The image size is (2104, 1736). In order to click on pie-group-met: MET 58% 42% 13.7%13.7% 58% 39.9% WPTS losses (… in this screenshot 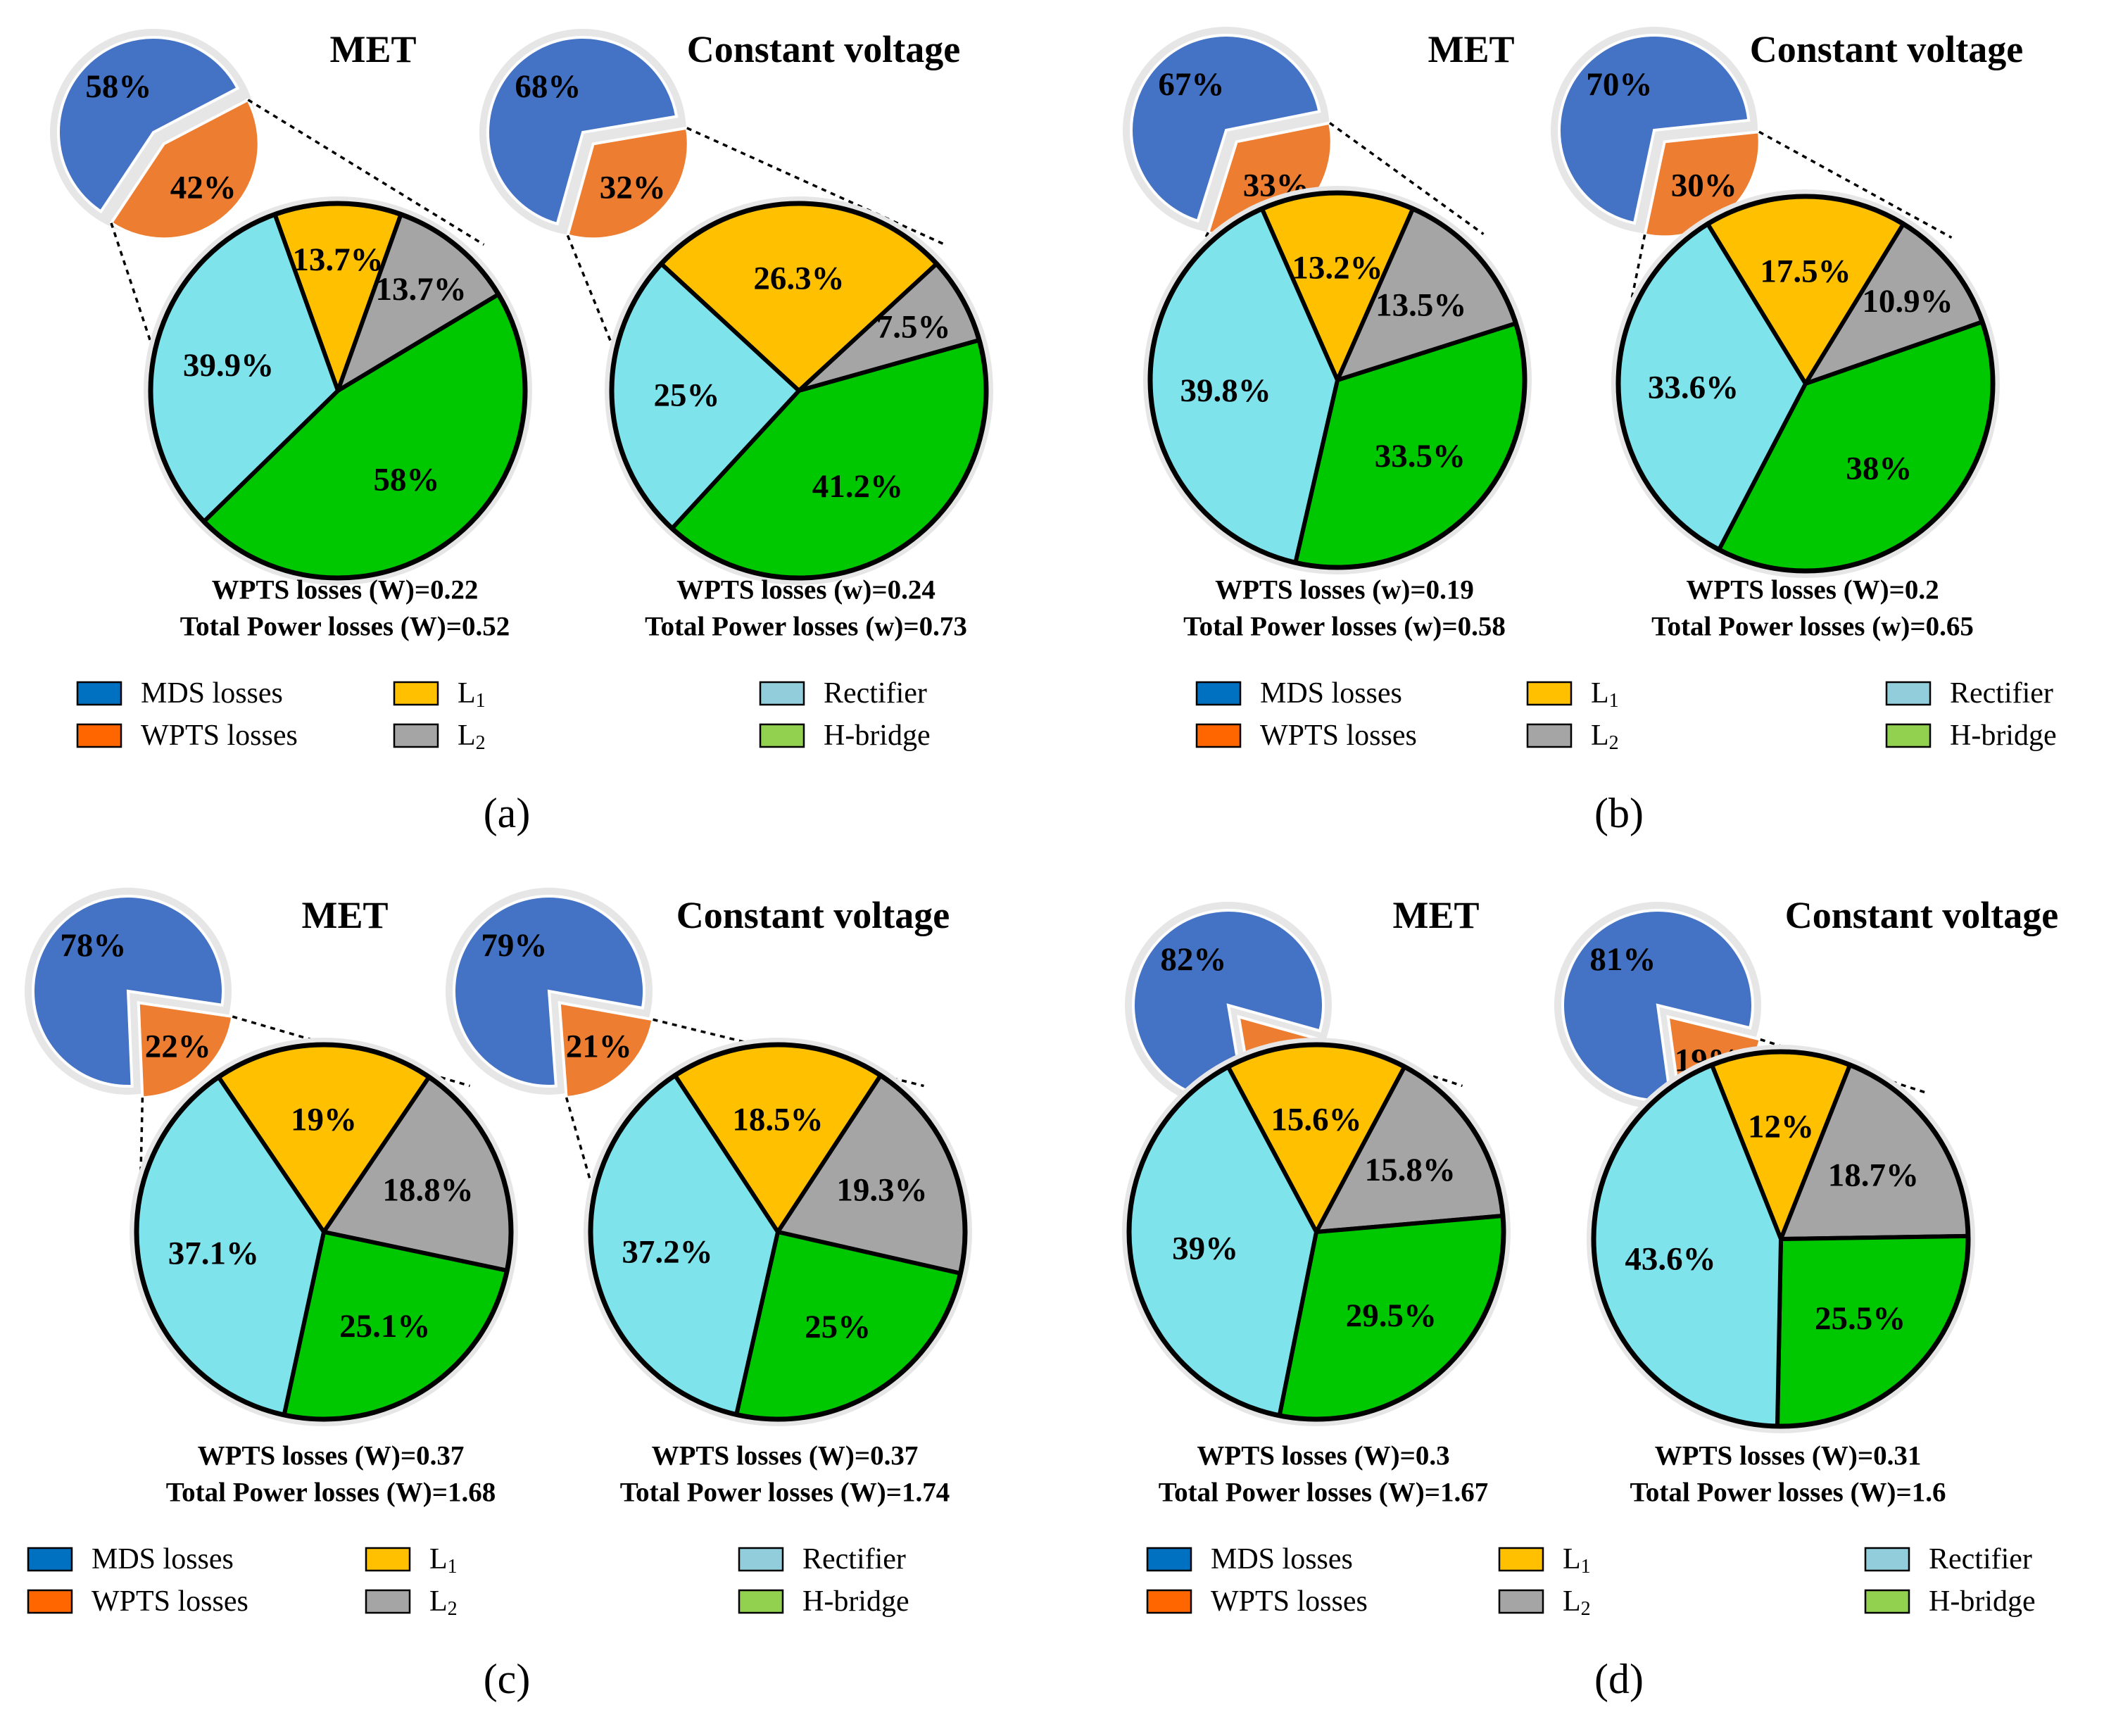, I will do `click(291, 335)`.